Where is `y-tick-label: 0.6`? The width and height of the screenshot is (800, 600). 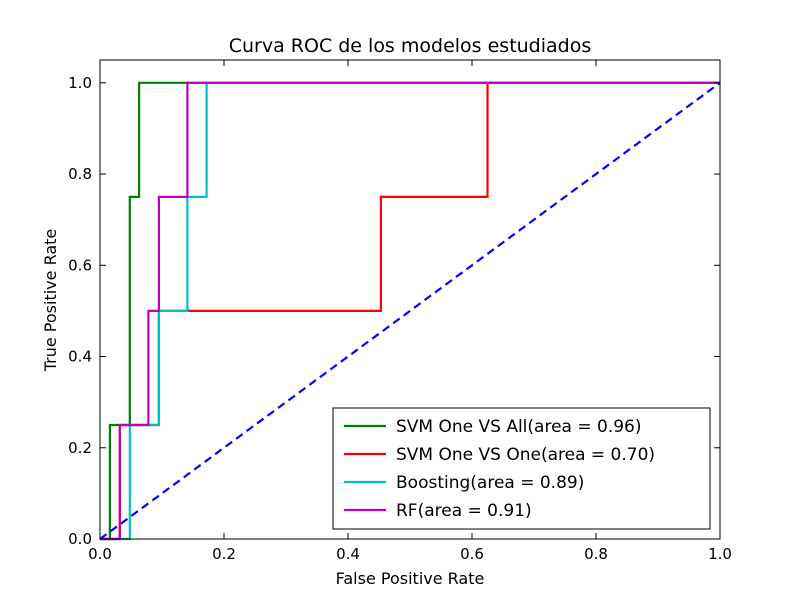
y-tick-label: 0.6 is located at coordinates (80, 265).